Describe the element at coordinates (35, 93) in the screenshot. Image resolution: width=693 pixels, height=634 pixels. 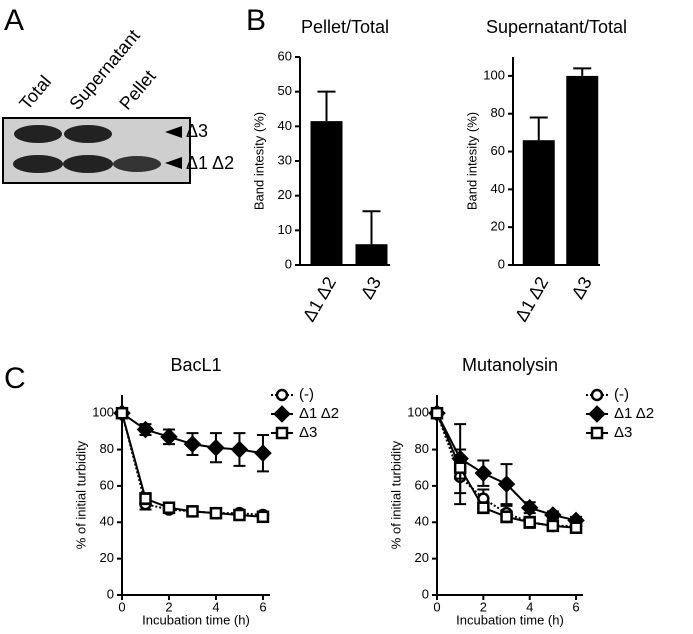
I see `lane-label: Total` at that location.